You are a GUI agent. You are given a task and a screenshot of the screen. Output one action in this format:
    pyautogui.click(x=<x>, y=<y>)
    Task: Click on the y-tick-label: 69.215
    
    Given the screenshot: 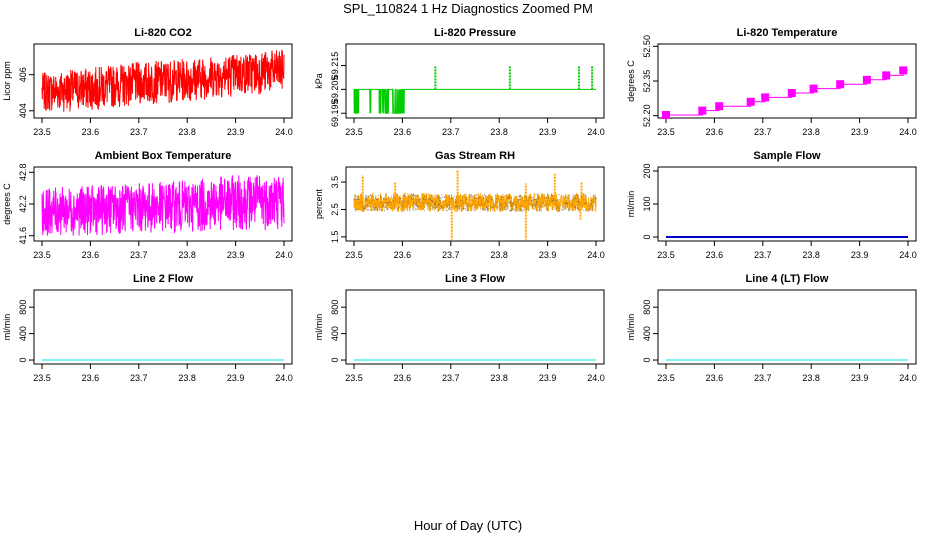 What is the action you would take?
    pyautogui.click(x=335, y=66)
    